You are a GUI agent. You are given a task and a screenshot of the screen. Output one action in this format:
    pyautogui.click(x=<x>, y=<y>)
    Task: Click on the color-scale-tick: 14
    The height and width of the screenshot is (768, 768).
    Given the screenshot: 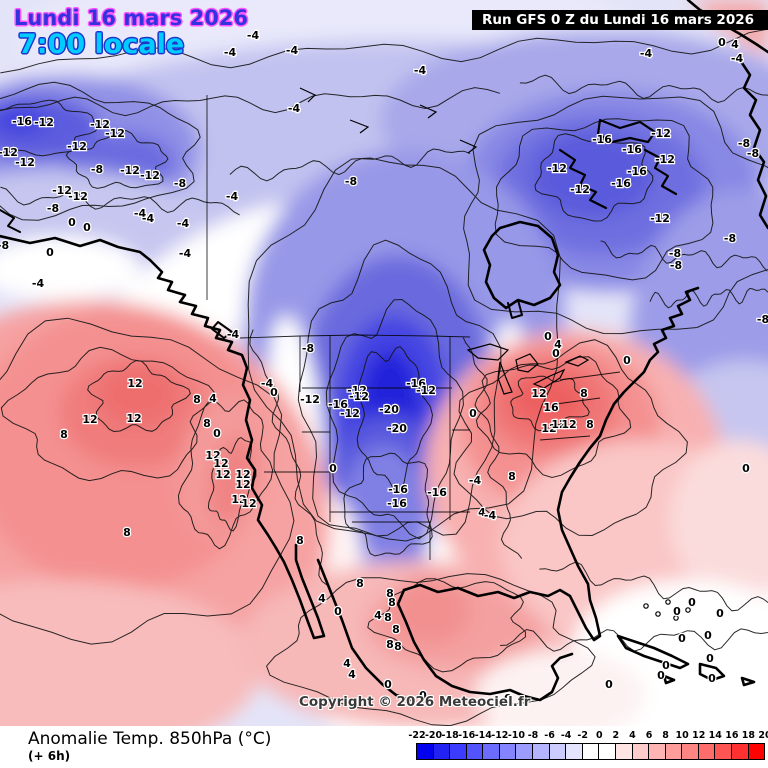 What is the action you would take?
    pyautogui.click(x=715, y=735)
    